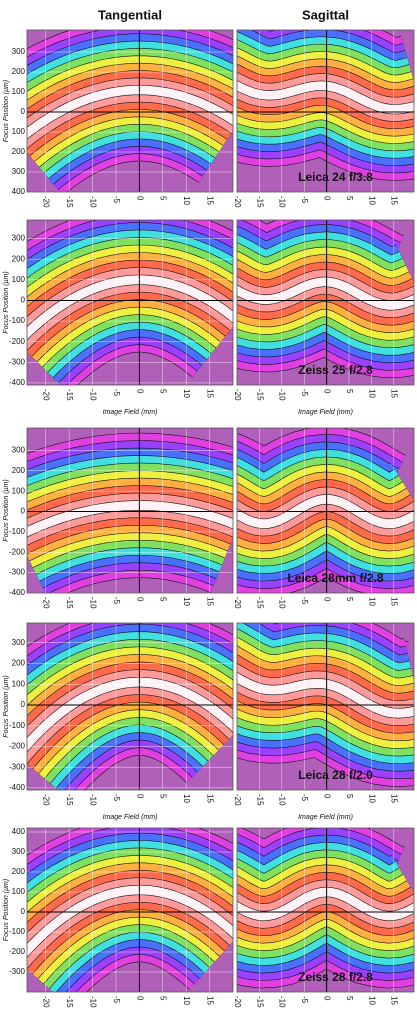 Image resolution: width=417 pixels, height=1024 pixels. What do you see at coordinates (19, 831) in the screenshot?
I see `y-tick-label: 400` at bounding box center [19, 831].